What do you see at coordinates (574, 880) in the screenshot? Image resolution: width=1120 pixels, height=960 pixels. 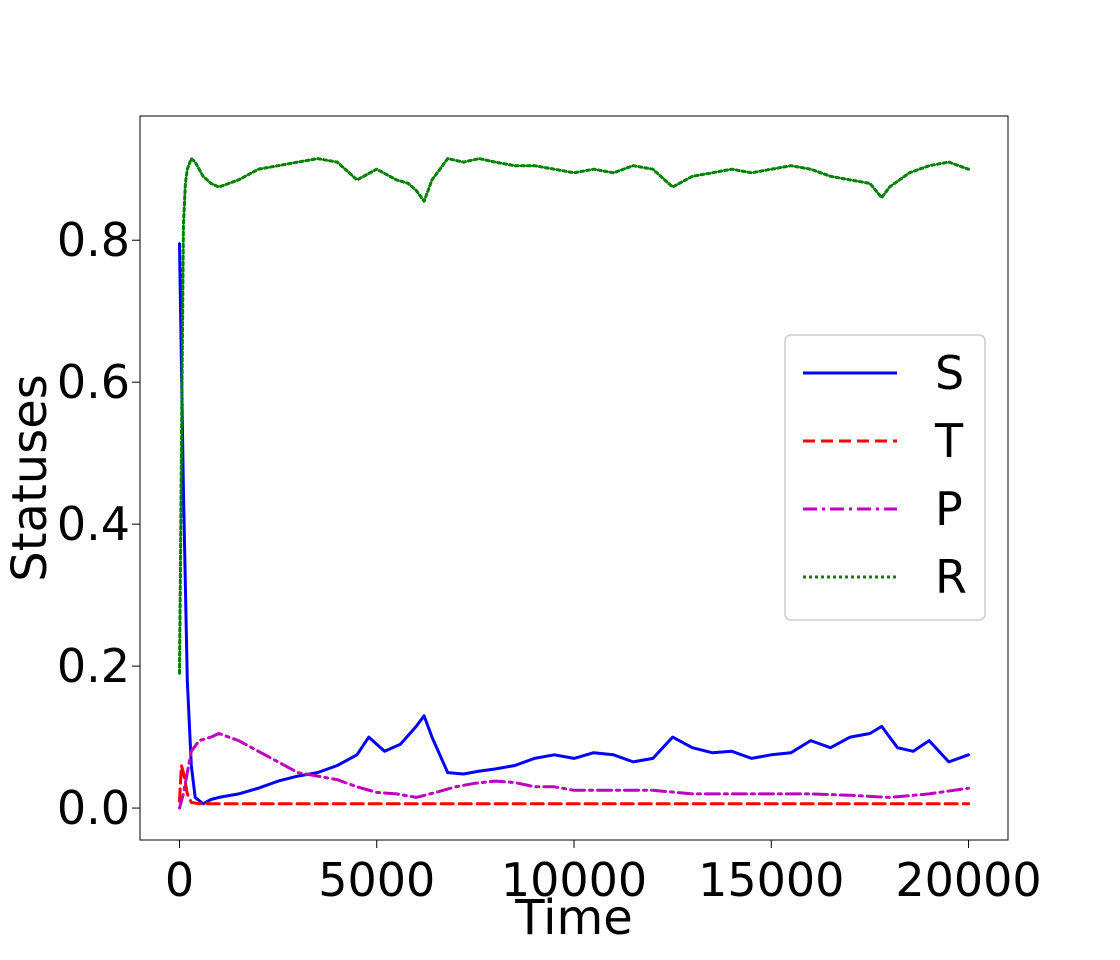 I see `x-tick-label: 10000` at bounding box center [574, 880].